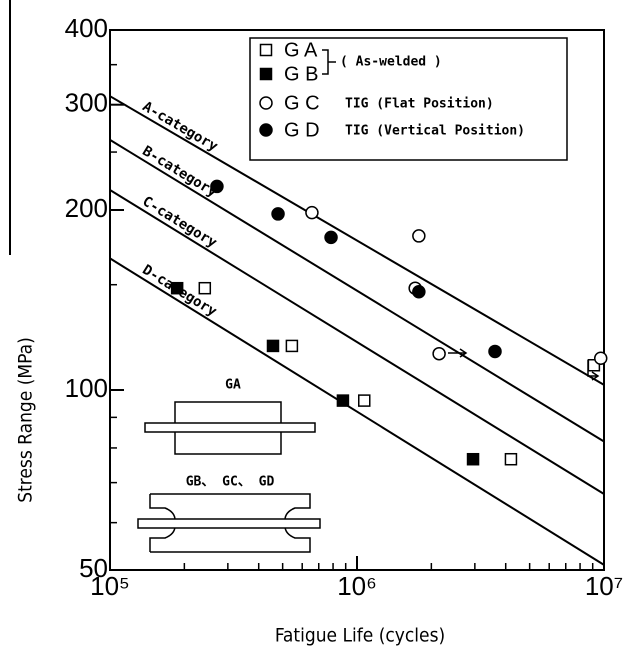 This screenshot has height=664, width=637. Describe the element at coordinates (86, 208) in the screenshot. I see `y-tick-label: 200` at that location.